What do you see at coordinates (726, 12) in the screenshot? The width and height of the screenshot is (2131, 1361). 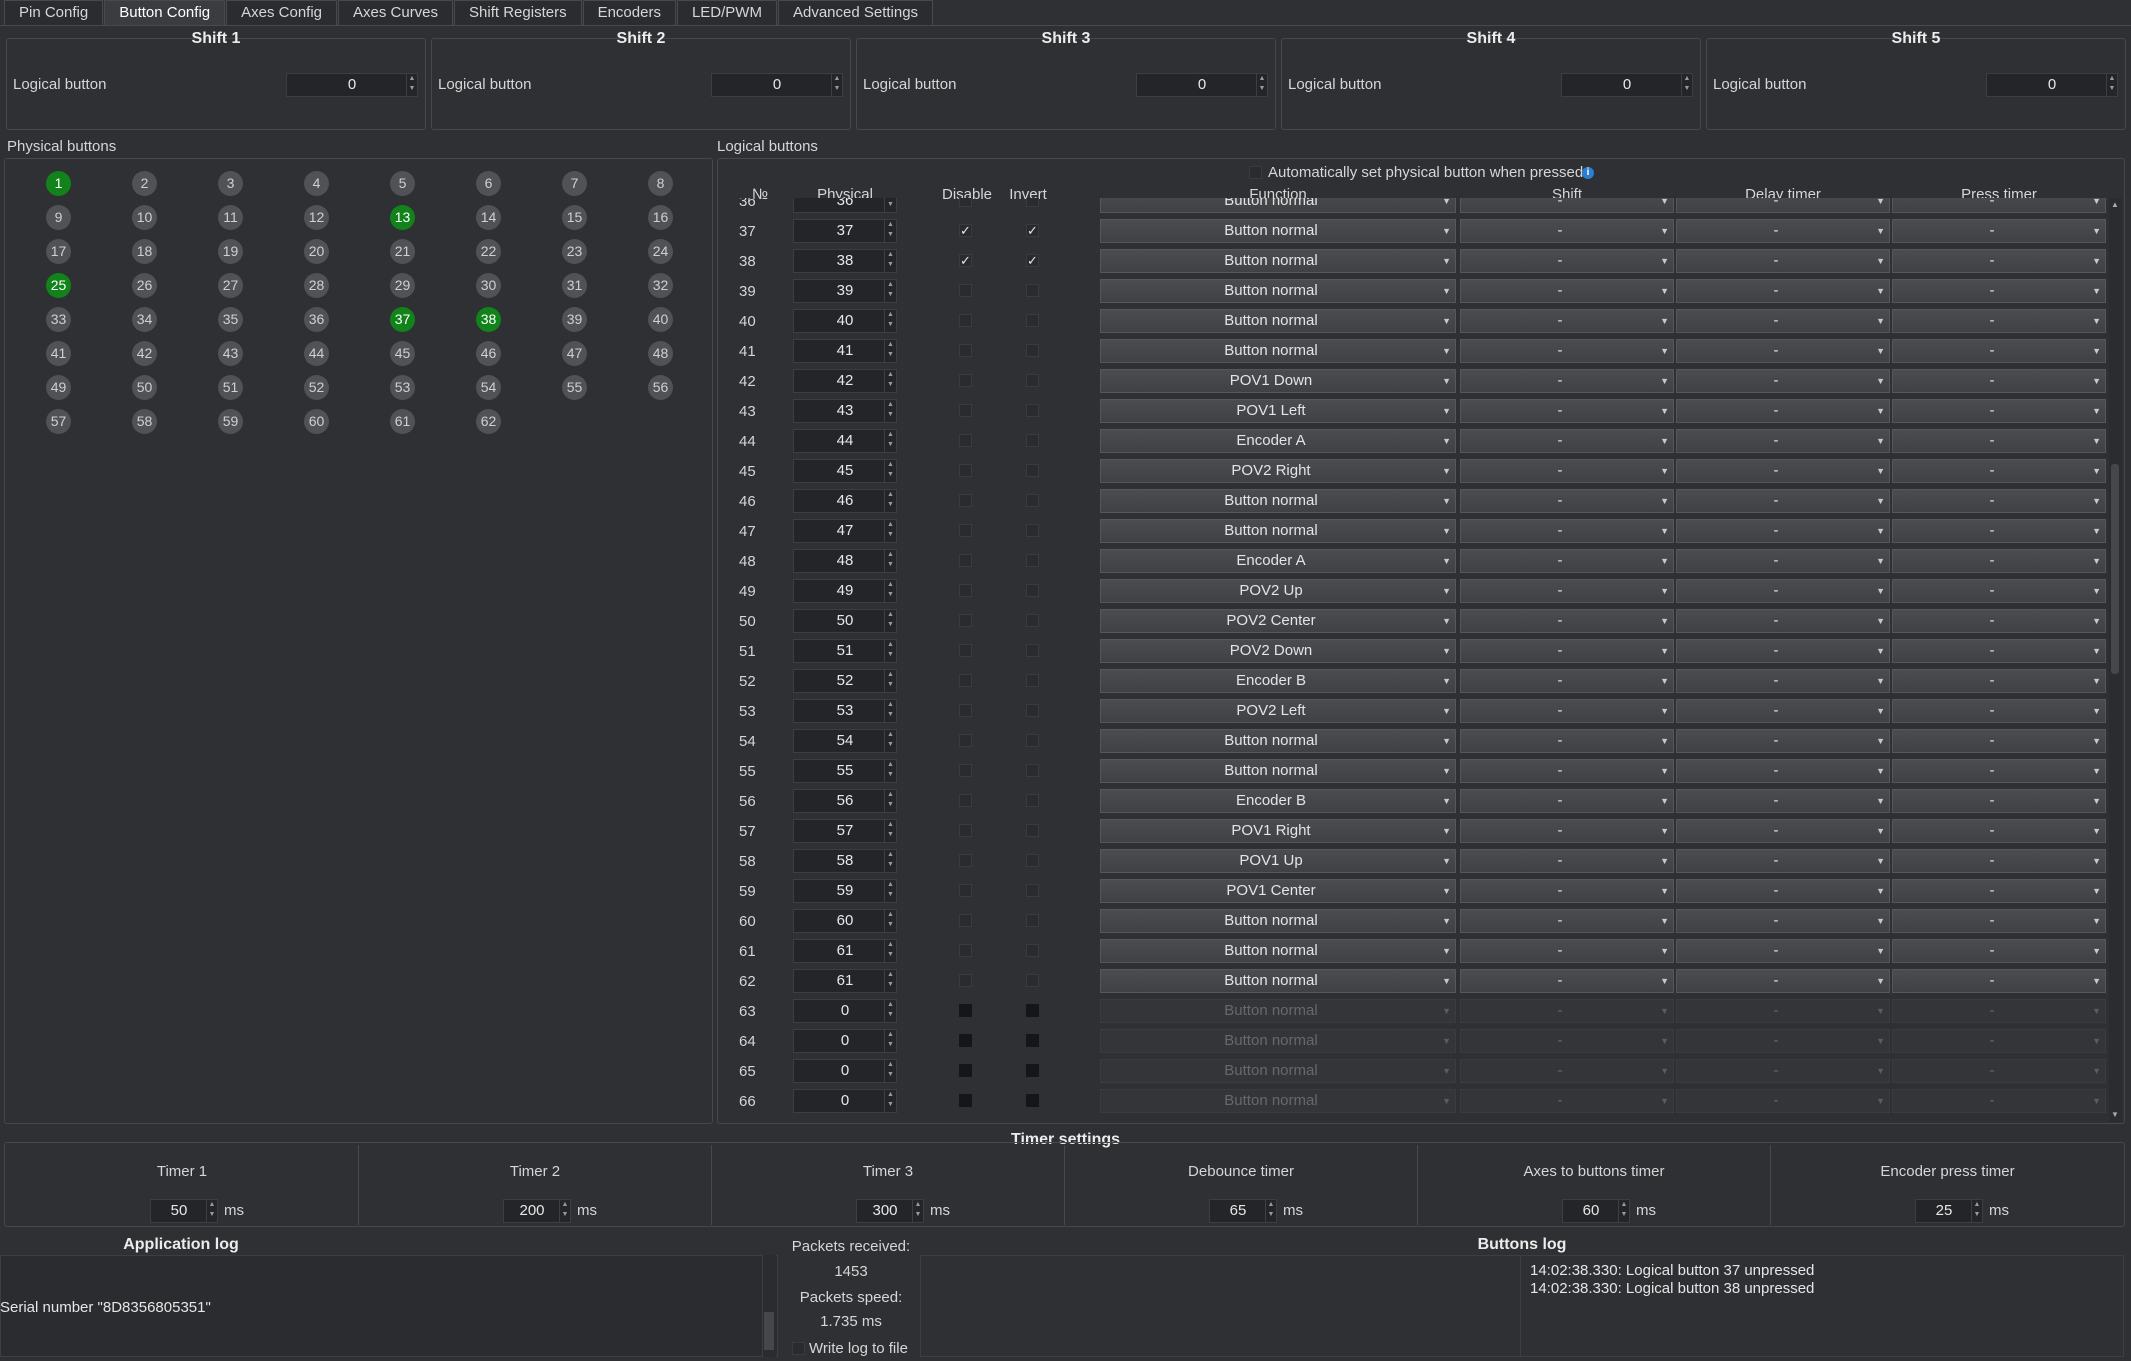 I see `tab-led-pwm: LED/PWM` at bounding box center [726, 12].